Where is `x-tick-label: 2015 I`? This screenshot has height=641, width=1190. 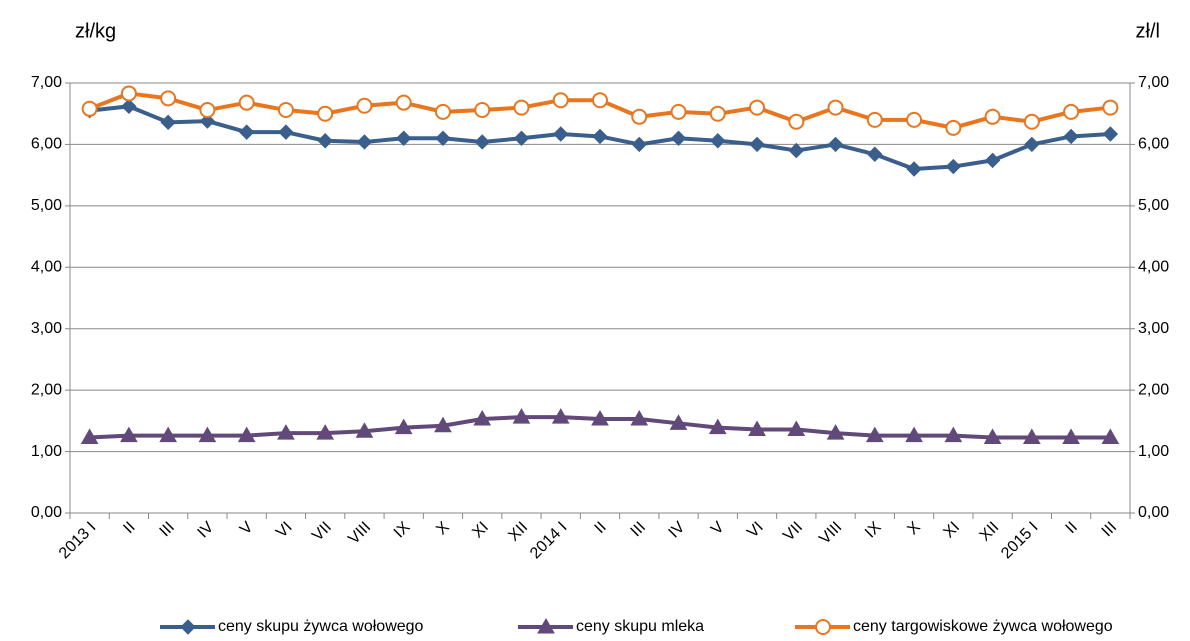 x-tick-label: 2015 I is located at coordinates (1019, 540).